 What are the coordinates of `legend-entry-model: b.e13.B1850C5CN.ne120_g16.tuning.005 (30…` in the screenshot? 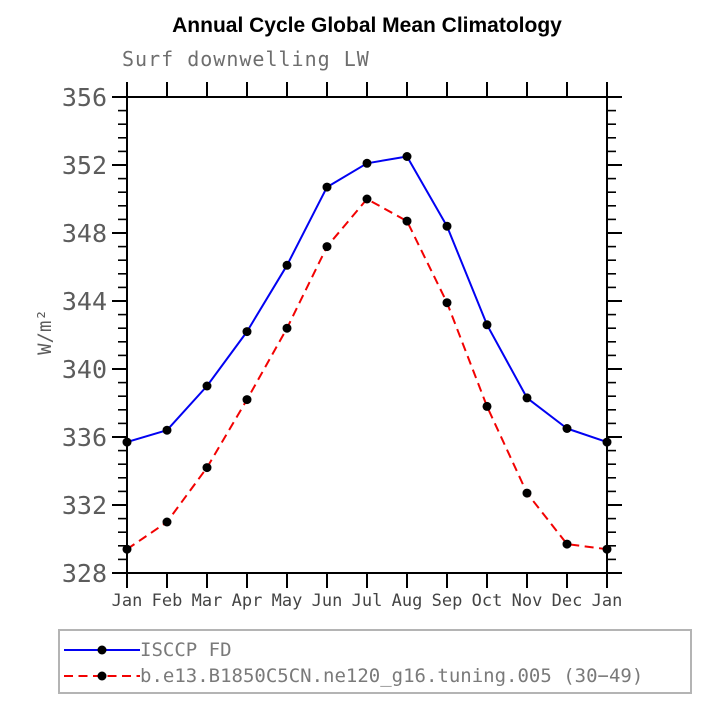 It's located at (375, 676).